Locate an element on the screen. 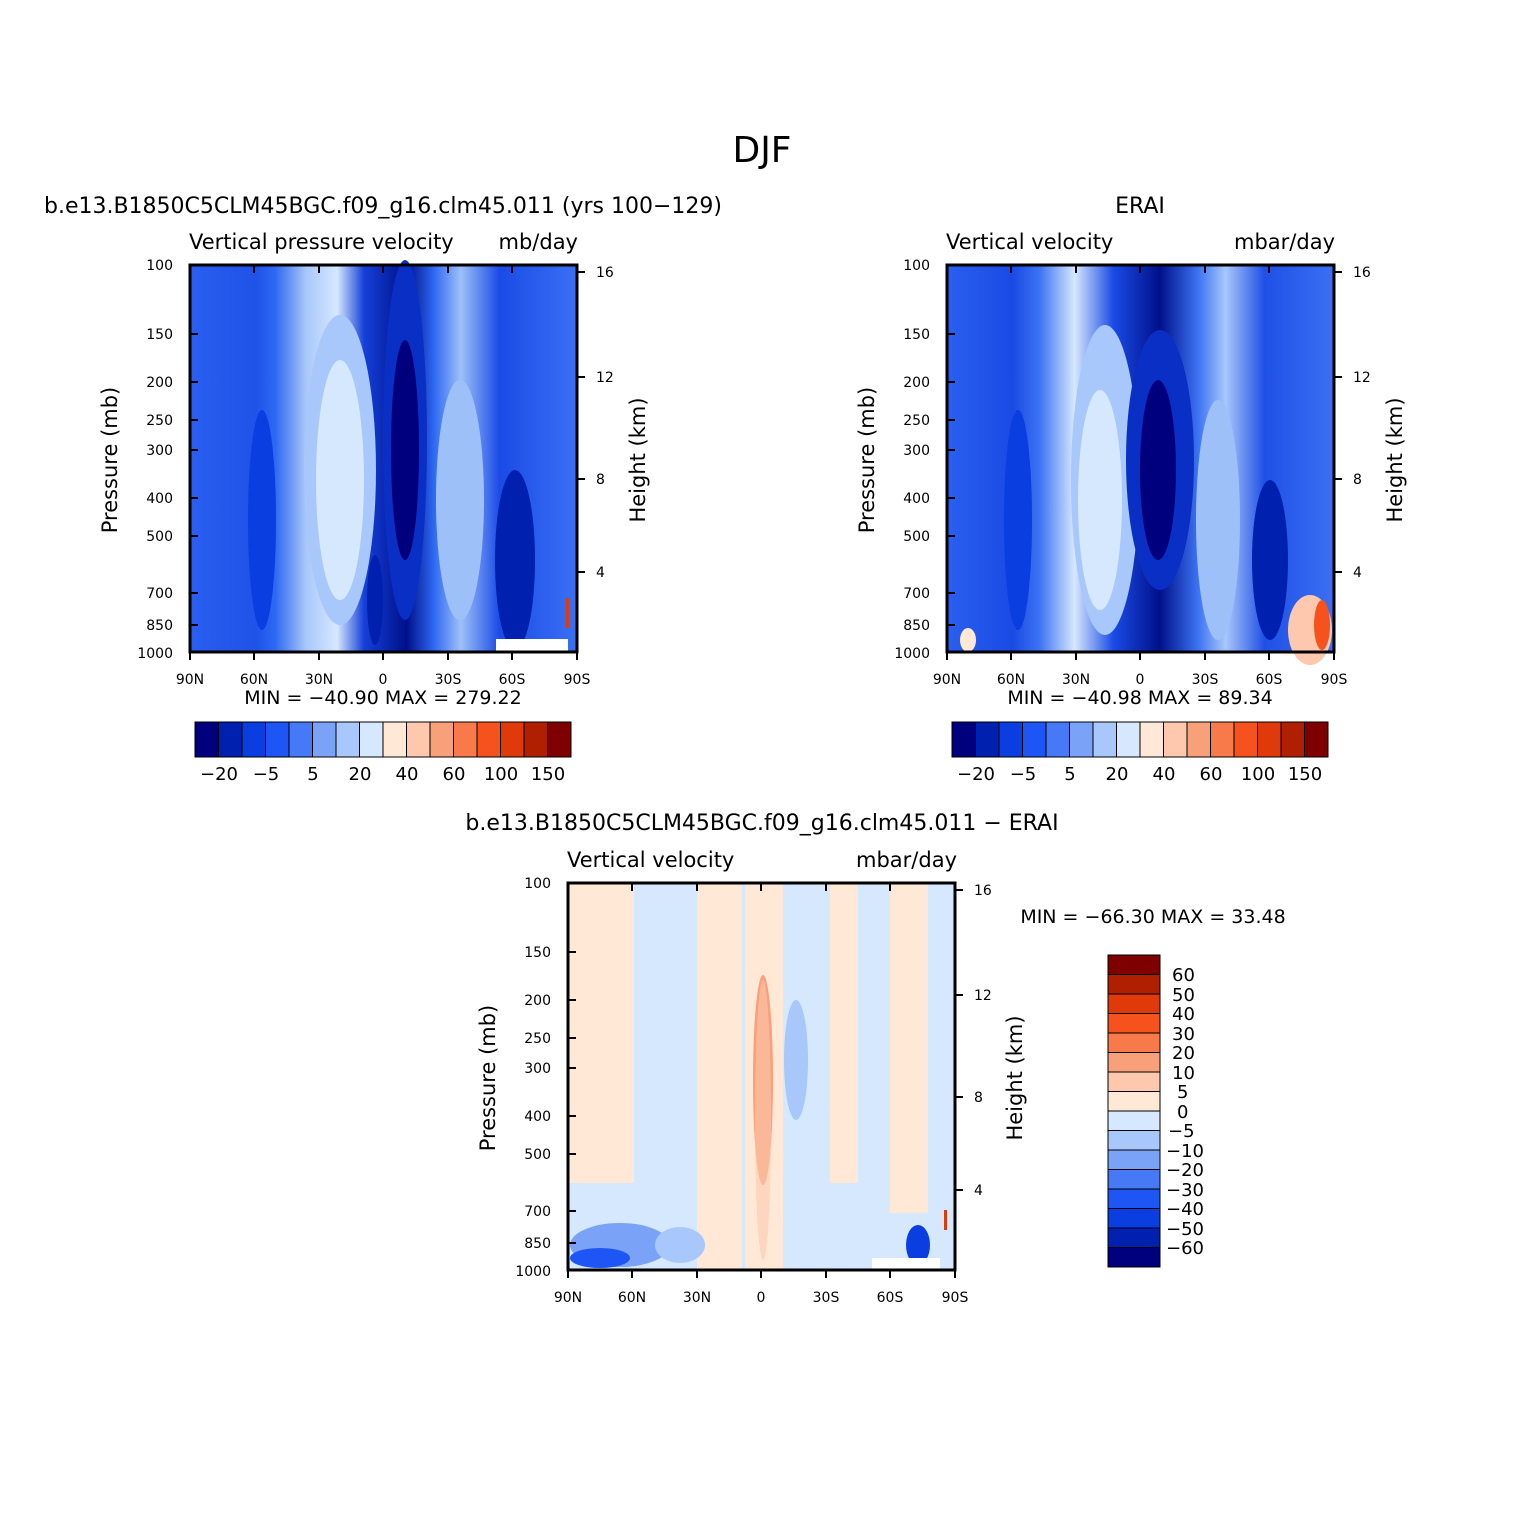  colorbar-label: −50 is located at coordinates (1185, 1229).